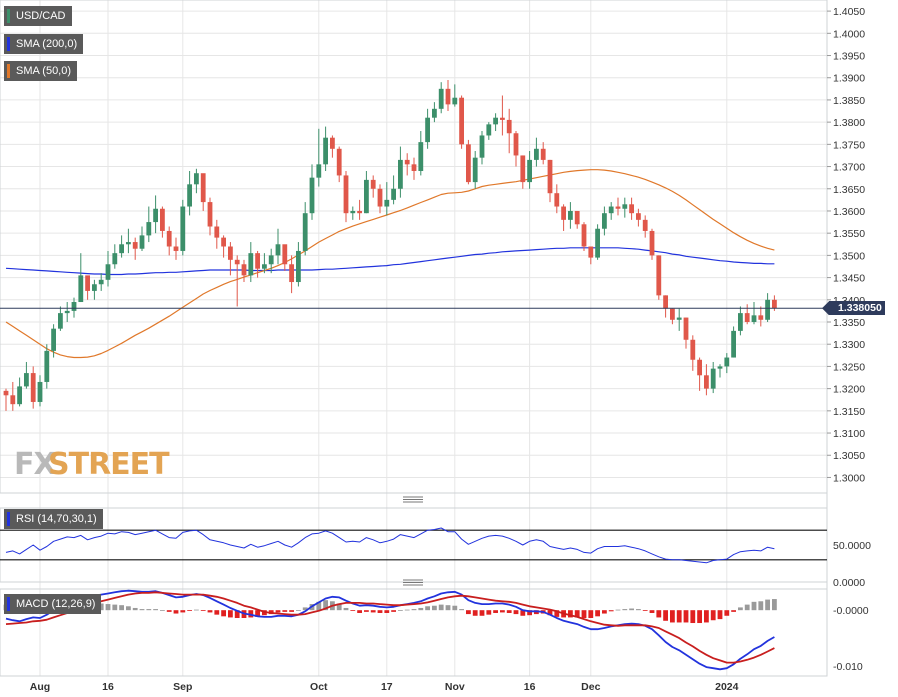 This screenshot has width=898, height=697. What do you see at coordinates (848, 667) in the screenshot?
I see `macd-tick-label: -0.010` at bounding box center [848, 667].